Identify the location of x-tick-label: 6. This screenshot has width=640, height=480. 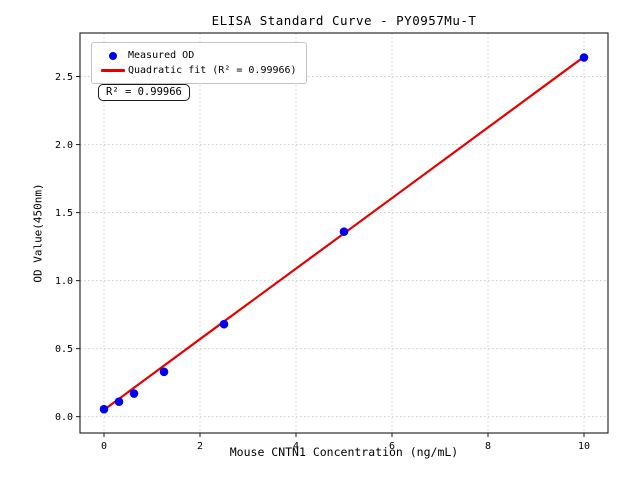
(392, 446).